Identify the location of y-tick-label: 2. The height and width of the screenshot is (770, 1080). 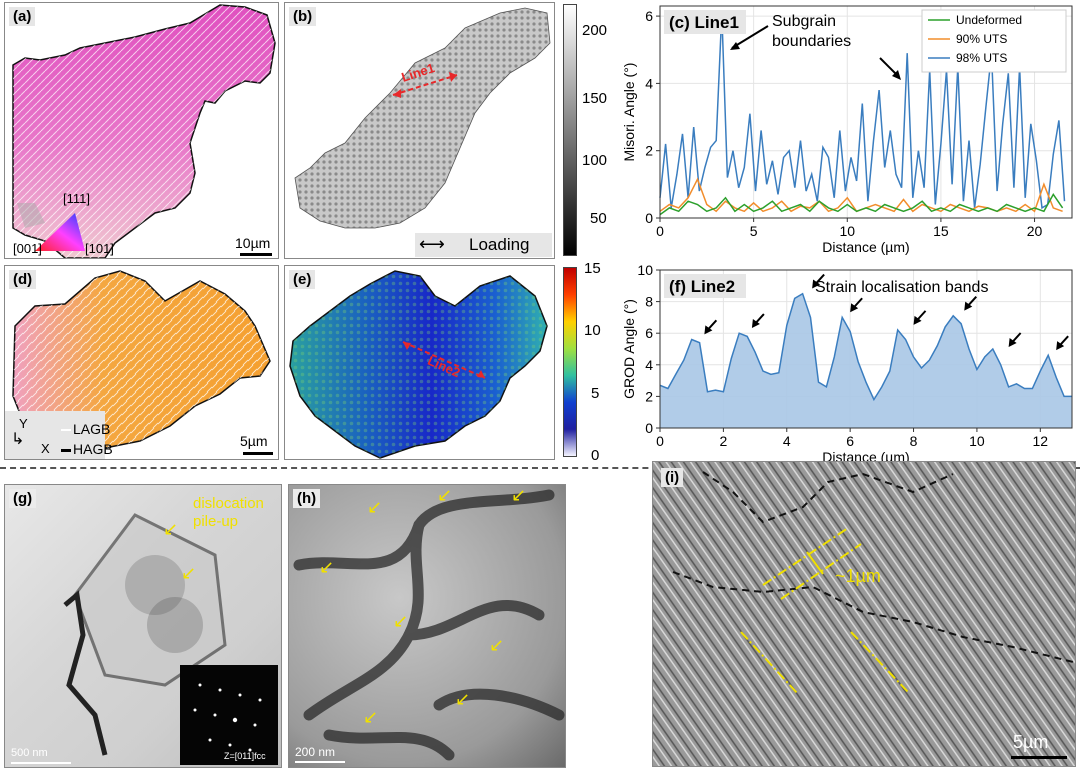
(649, 396).